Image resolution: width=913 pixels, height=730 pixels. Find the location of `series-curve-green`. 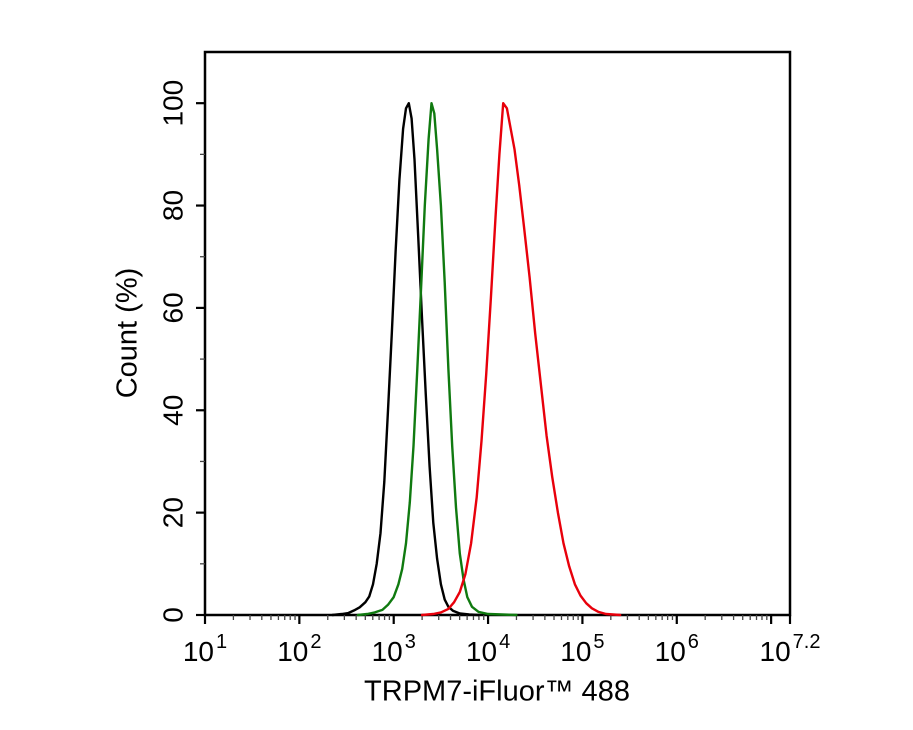

series-curve-green is located at coordinates (437, 359).